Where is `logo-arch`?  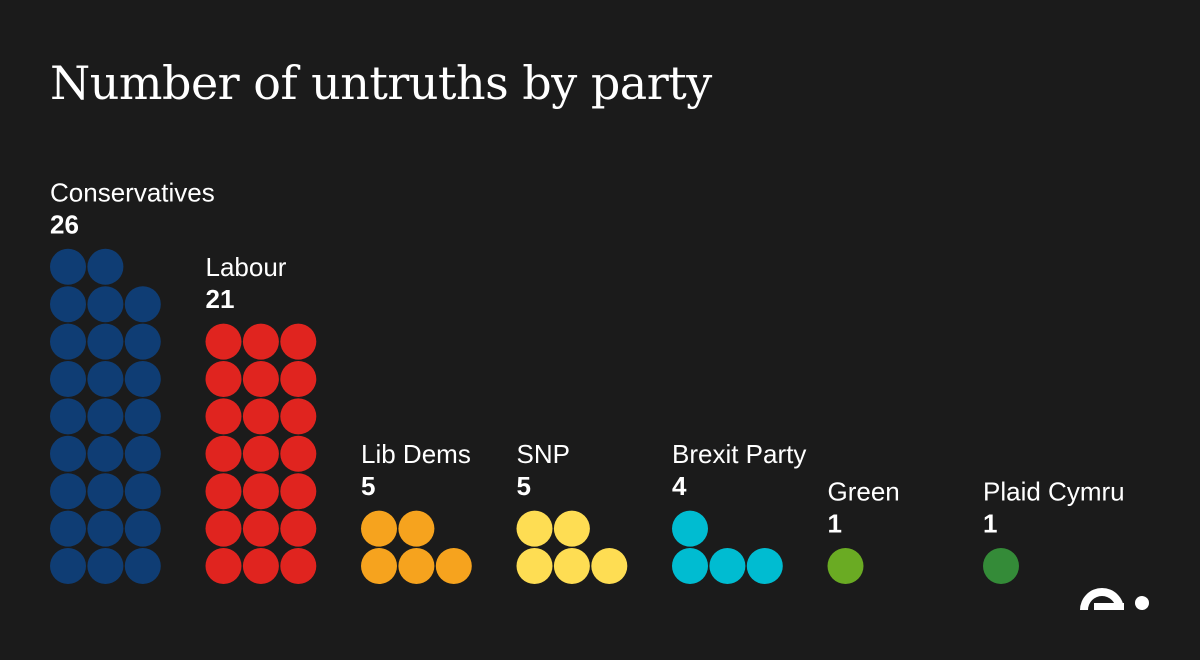 logo-arch is located at coordinates (1102, 599).